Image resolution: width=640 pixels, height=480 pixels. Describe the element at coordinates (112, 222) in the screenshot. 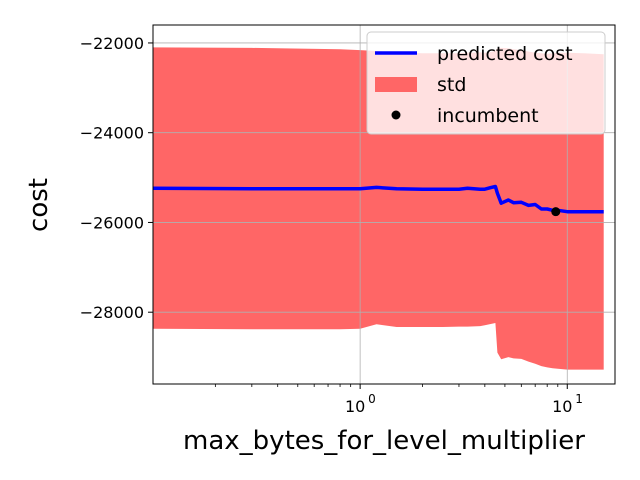

I see `y-tick-label: −26000` at that location.